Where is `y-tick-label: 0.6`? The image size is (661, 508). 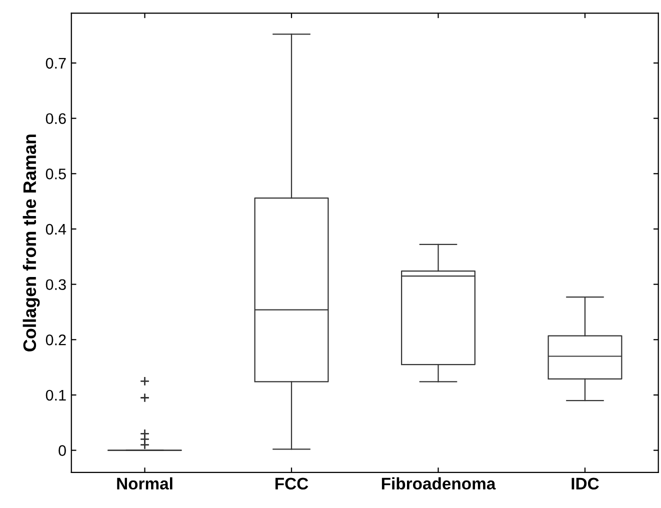 y-tick-label: 0.6 is located at coordinates (56, 118).